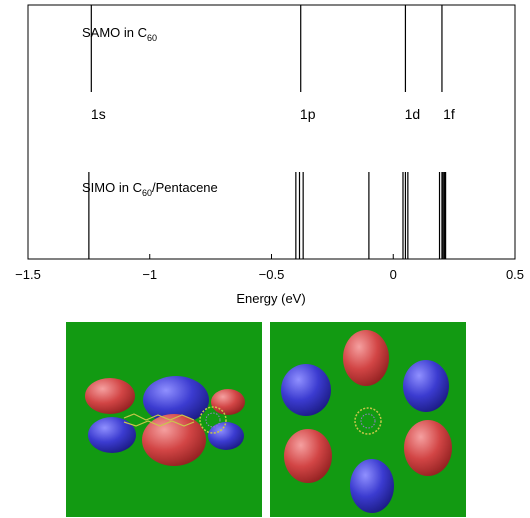  What do you see at coordinates (185, 187) in the screenshot?
I see `series-label-simo-suffix: /Pentacene` at bounding box center [185, 187].